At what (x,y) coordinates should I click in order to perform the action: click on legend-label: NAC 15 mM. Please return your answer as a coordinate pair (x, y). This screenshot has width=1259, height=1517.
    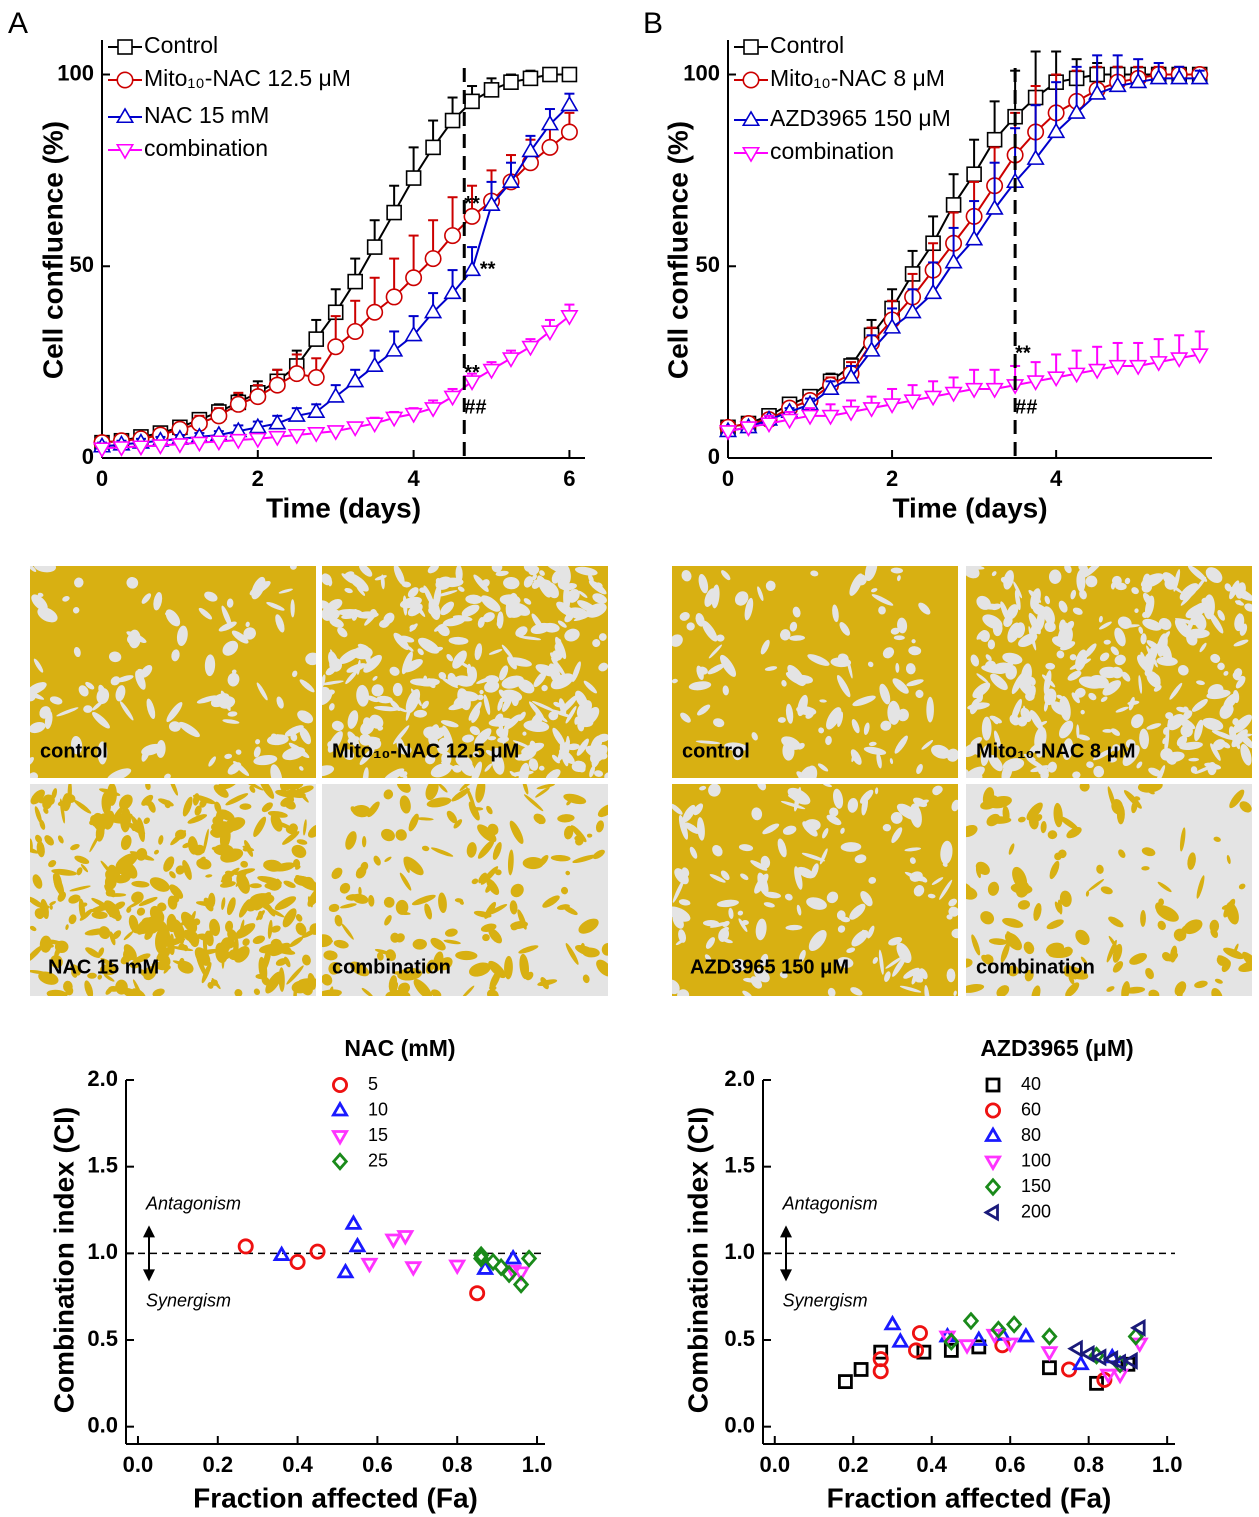
    Looking at the image, I should click on (206, 115).